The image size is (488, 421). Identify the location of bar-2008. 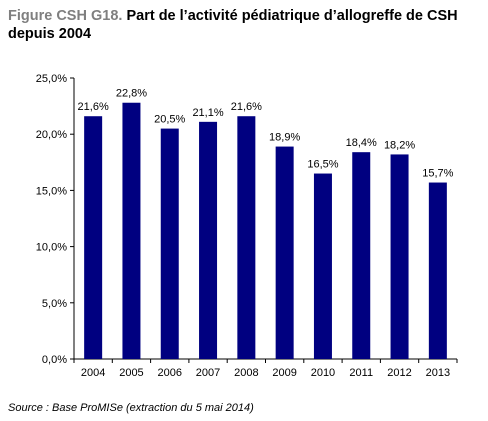
(246, 237).